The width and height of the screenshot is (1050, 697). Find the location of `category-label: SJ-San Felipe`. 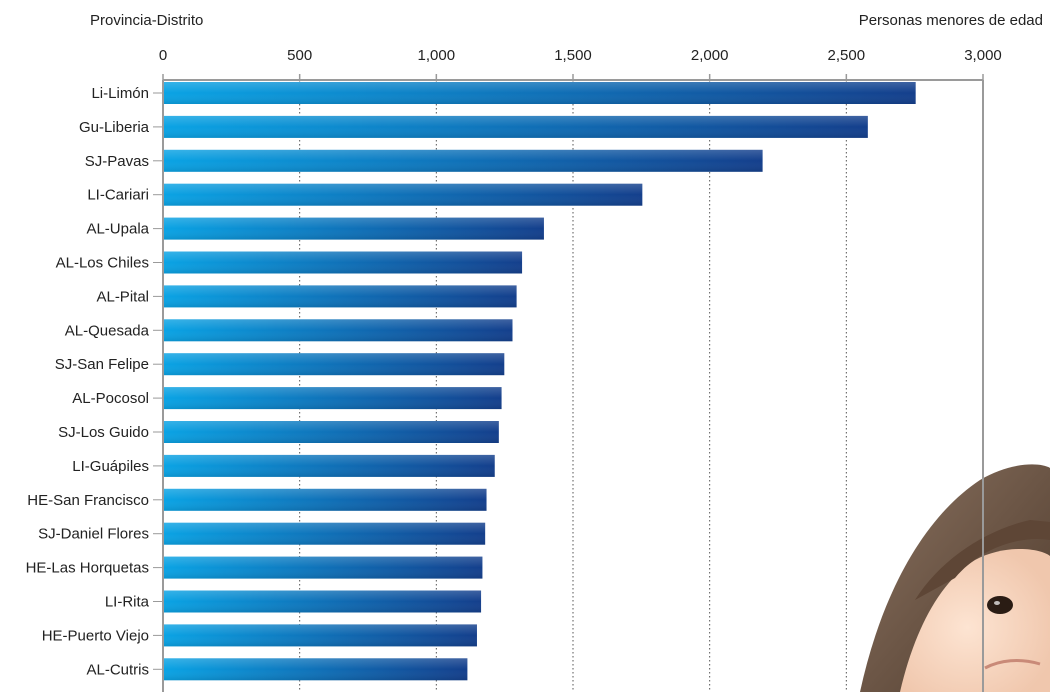

category-label: SJ-San Felipe is located at coordinates (102, 364).